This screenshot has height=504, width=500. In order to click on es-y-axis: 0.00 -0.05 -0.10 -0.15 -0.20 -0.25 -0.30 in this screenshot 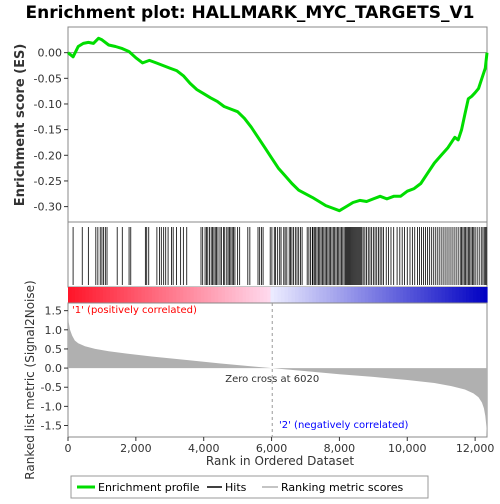, I will do `click(51, 130)`.